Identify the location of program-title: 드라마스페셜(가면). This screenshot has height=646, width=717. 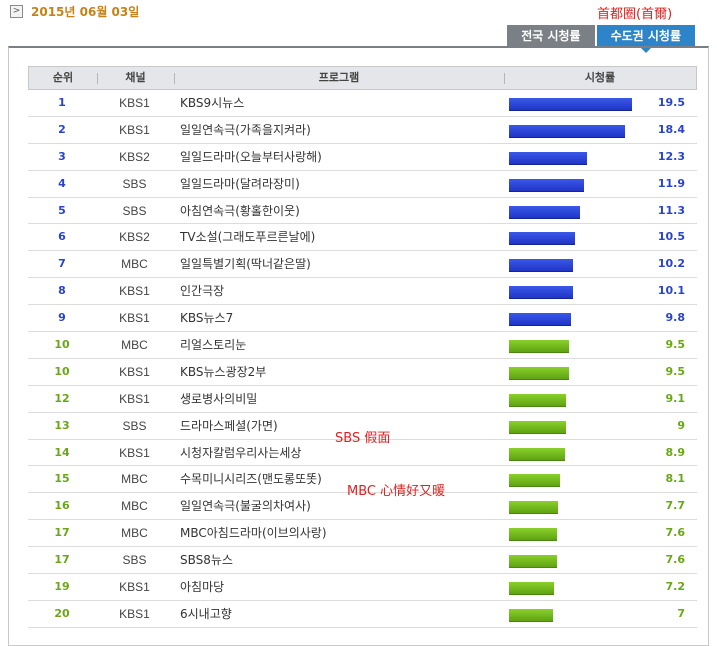
(229, 425).